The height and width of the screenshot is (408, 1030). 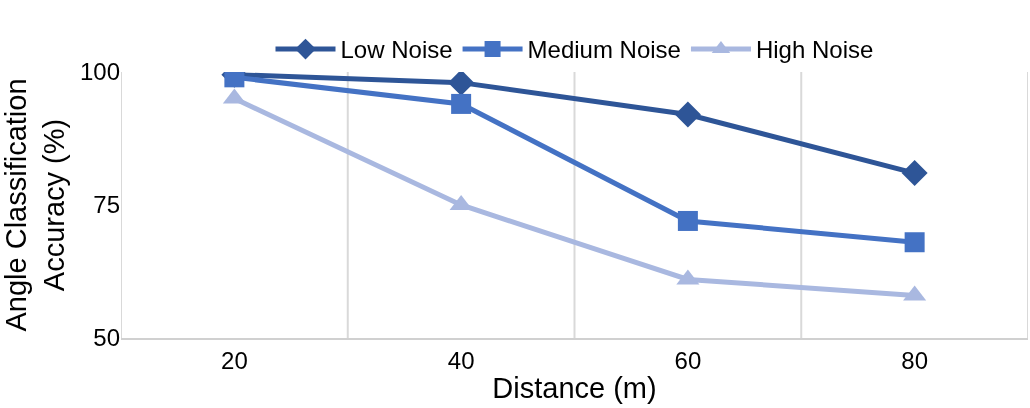 I want to click on legend-label: Low Noise, so click(x=396, y=50).